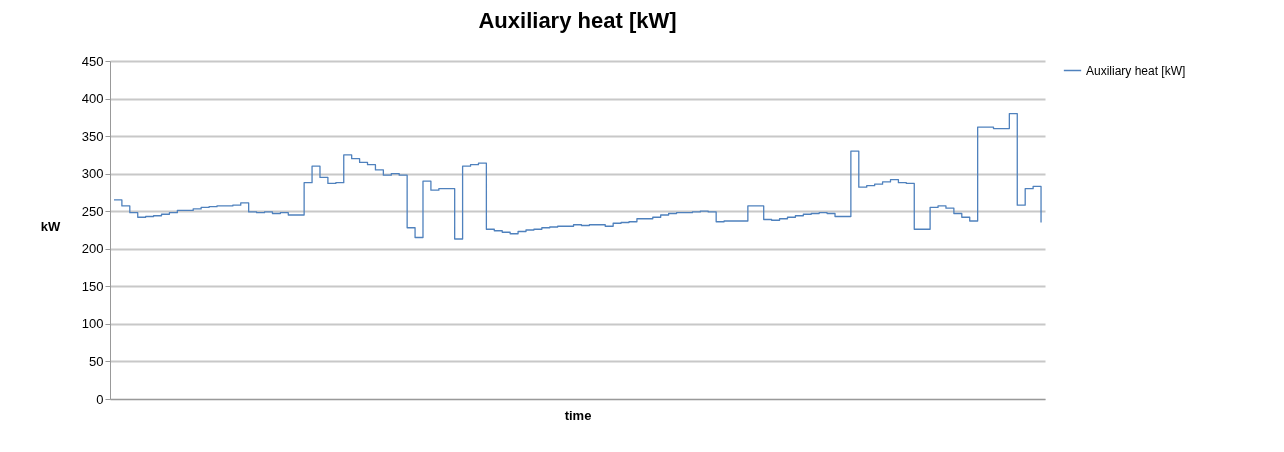 The height and width of the screenshot is (452, 1284). I want to click on y-tick-label: 0, so click(100, 399).